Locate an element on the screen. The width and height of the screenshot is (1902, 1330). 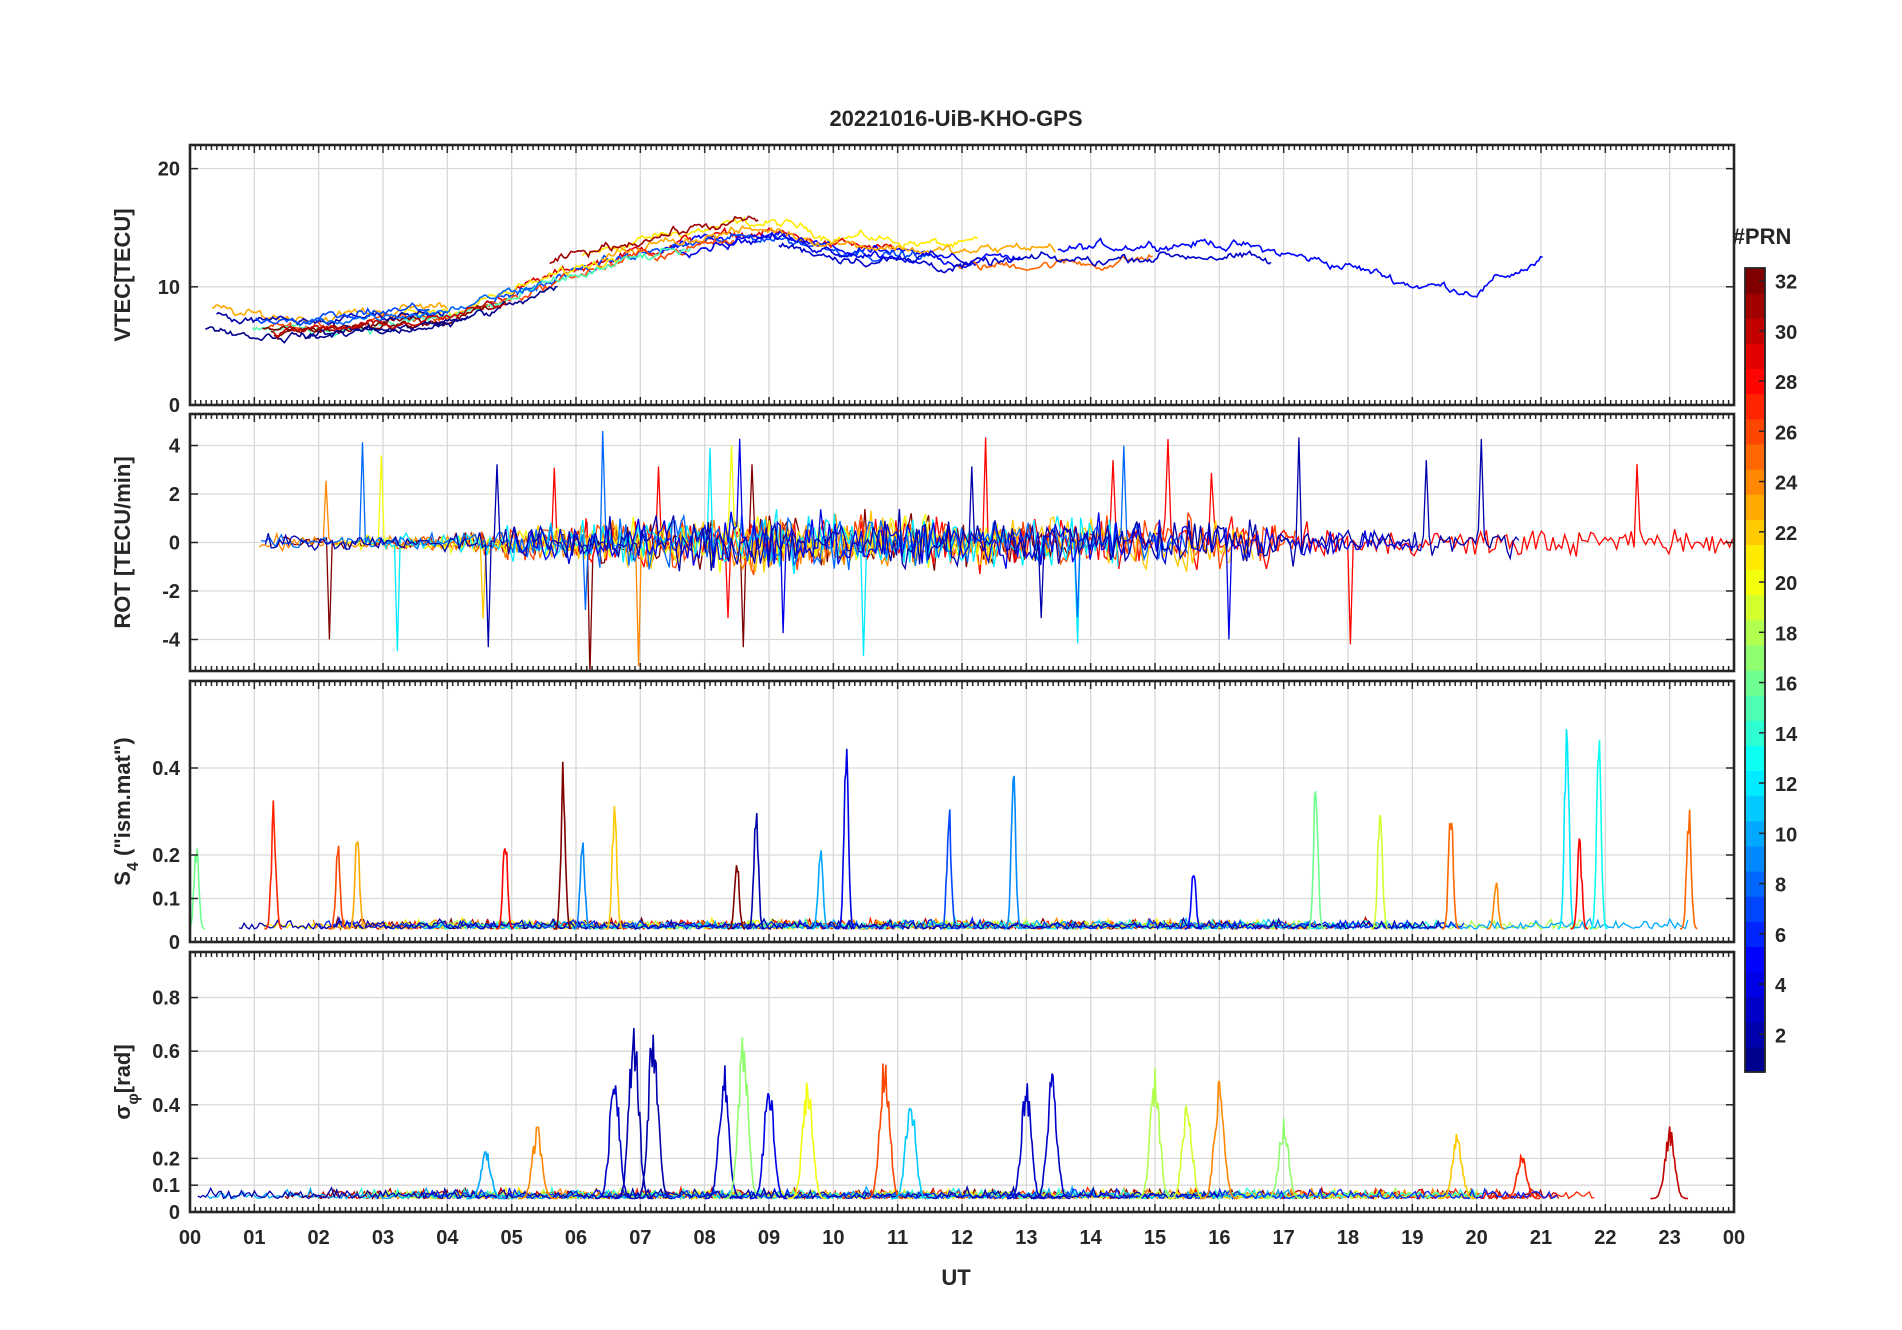
x-tick-label: 08 is located at coordinates (705, 1238).